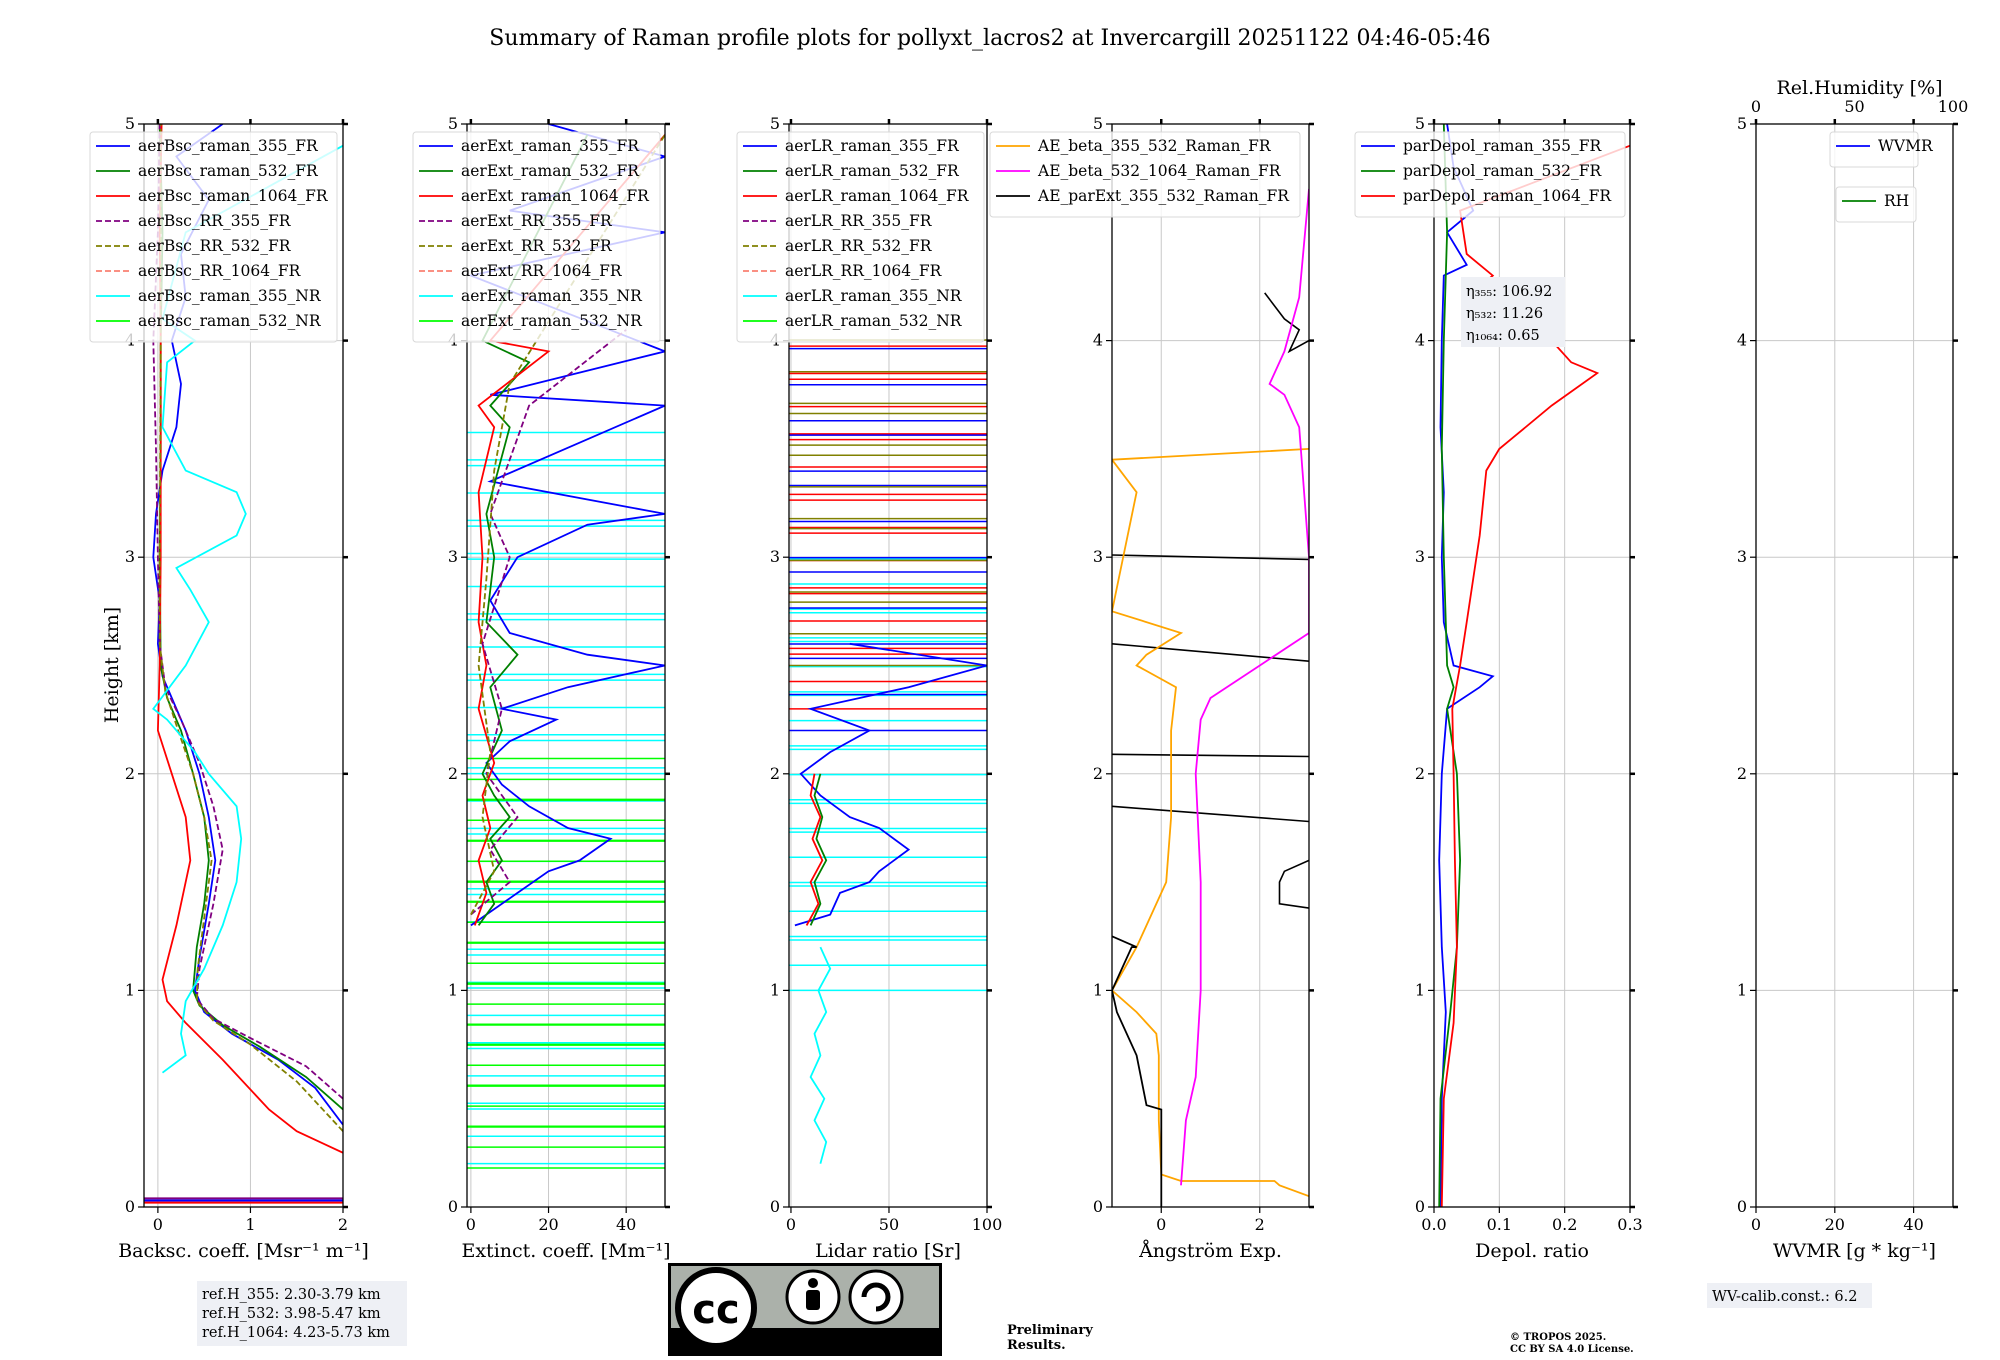  Describe the element at coordinates (1854, 1251) in the screenshot. I see `xlabel-wv: WVMR [g * kg⁻¹]` at that location.